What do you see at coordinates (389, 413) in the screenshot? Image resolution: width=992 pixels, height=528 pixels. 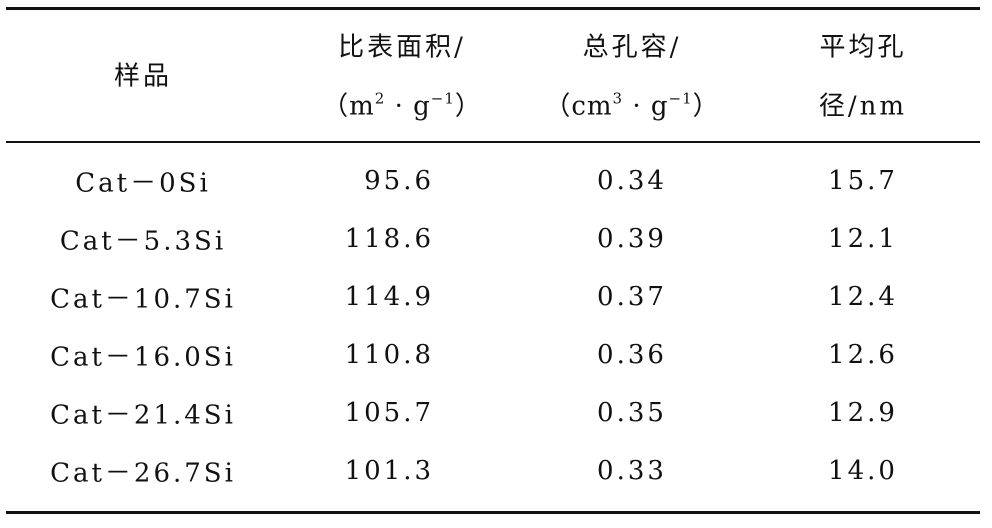 I see `value-cell: 105.7` at bounding box center [389, 413].